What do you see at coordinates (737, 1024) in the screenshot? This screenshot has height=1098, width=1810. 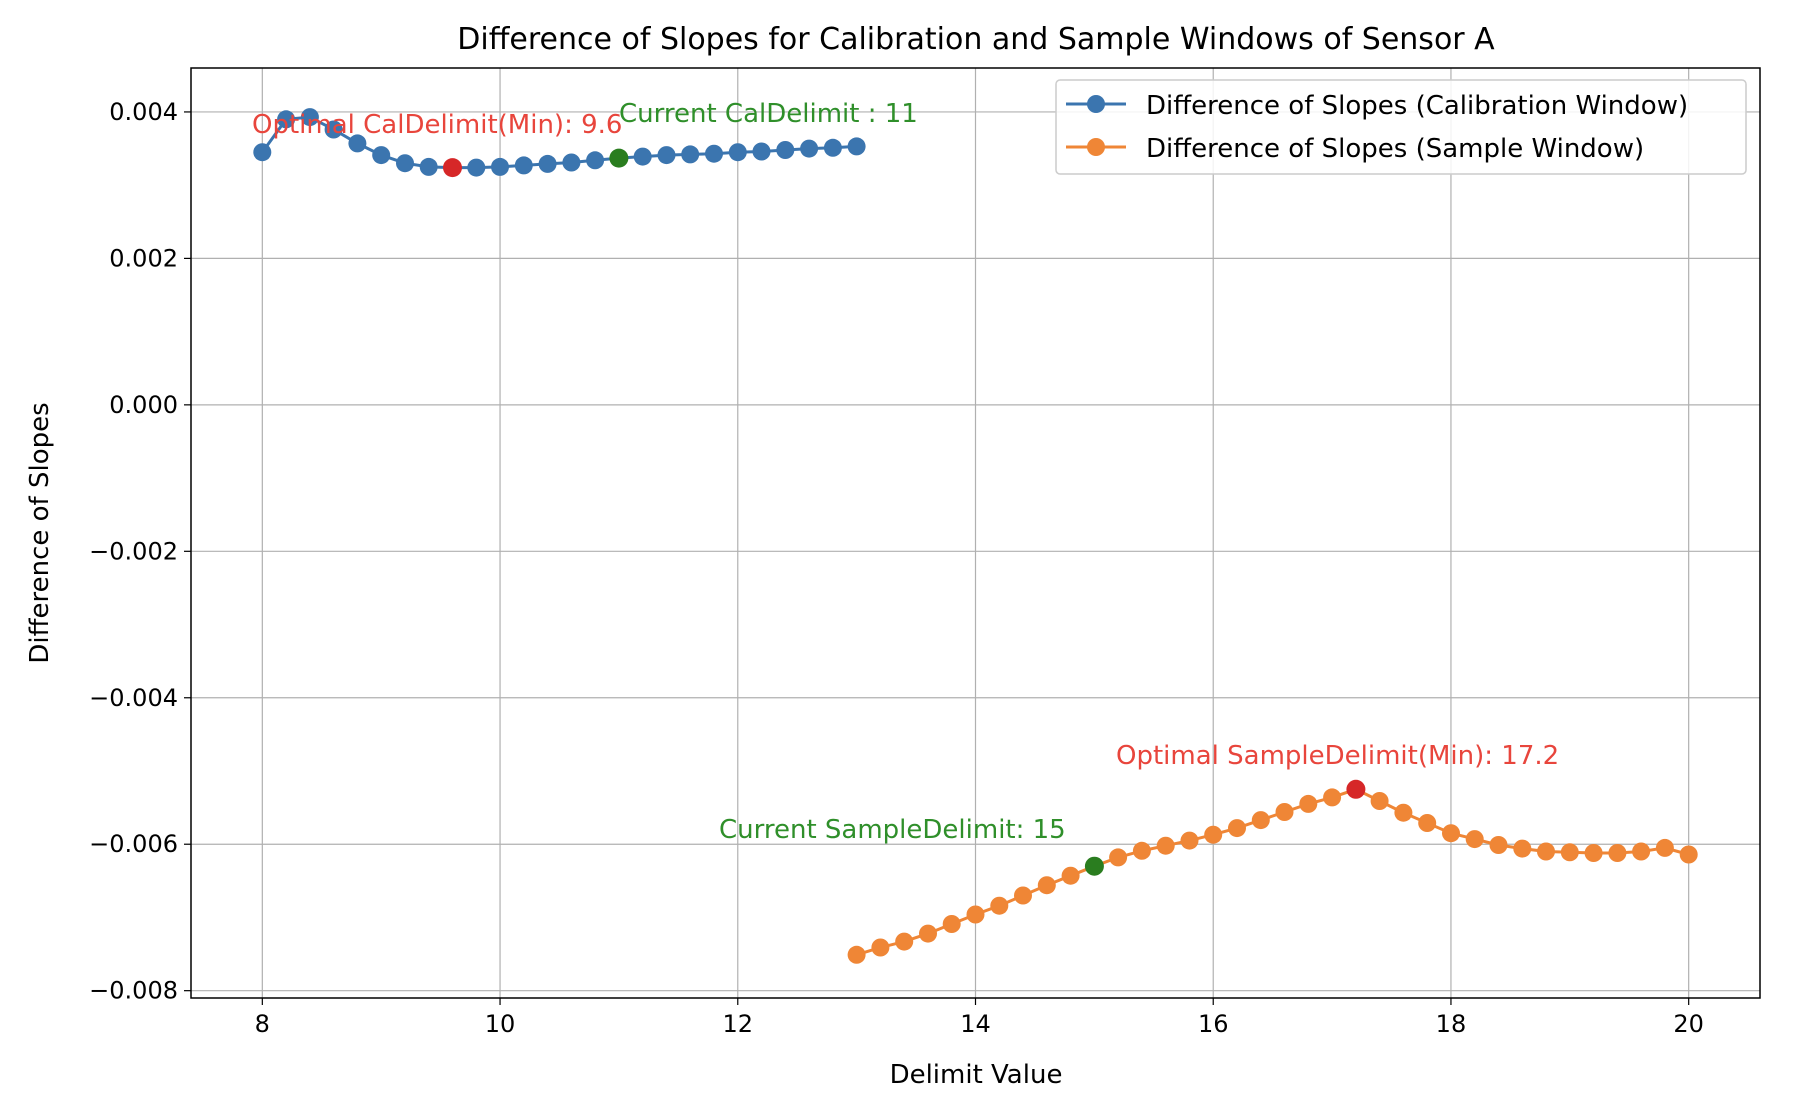 I see `x-tick-label: 12` at bounding box center [737, 1024].